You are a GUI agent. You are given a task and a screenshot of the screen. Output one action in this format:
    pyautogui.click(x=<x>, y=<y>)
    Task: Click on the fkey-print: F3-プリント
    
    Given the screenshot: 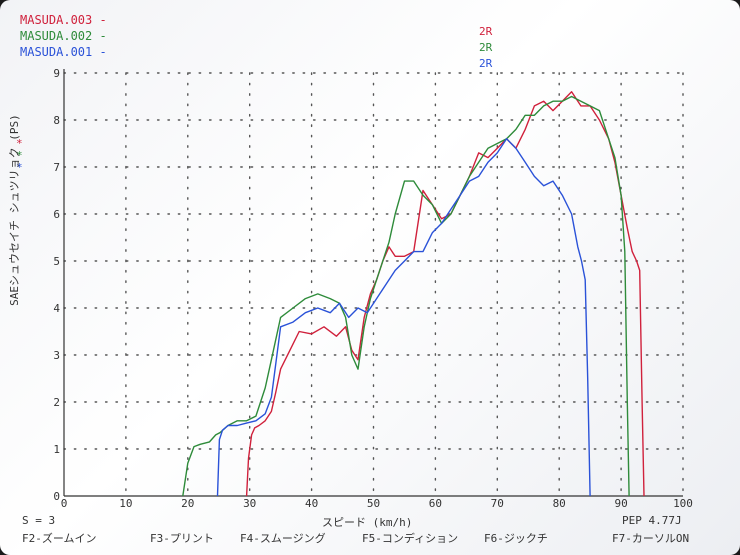 What is the action you would take?
    pyautogui.click(x=182, y=538)
    